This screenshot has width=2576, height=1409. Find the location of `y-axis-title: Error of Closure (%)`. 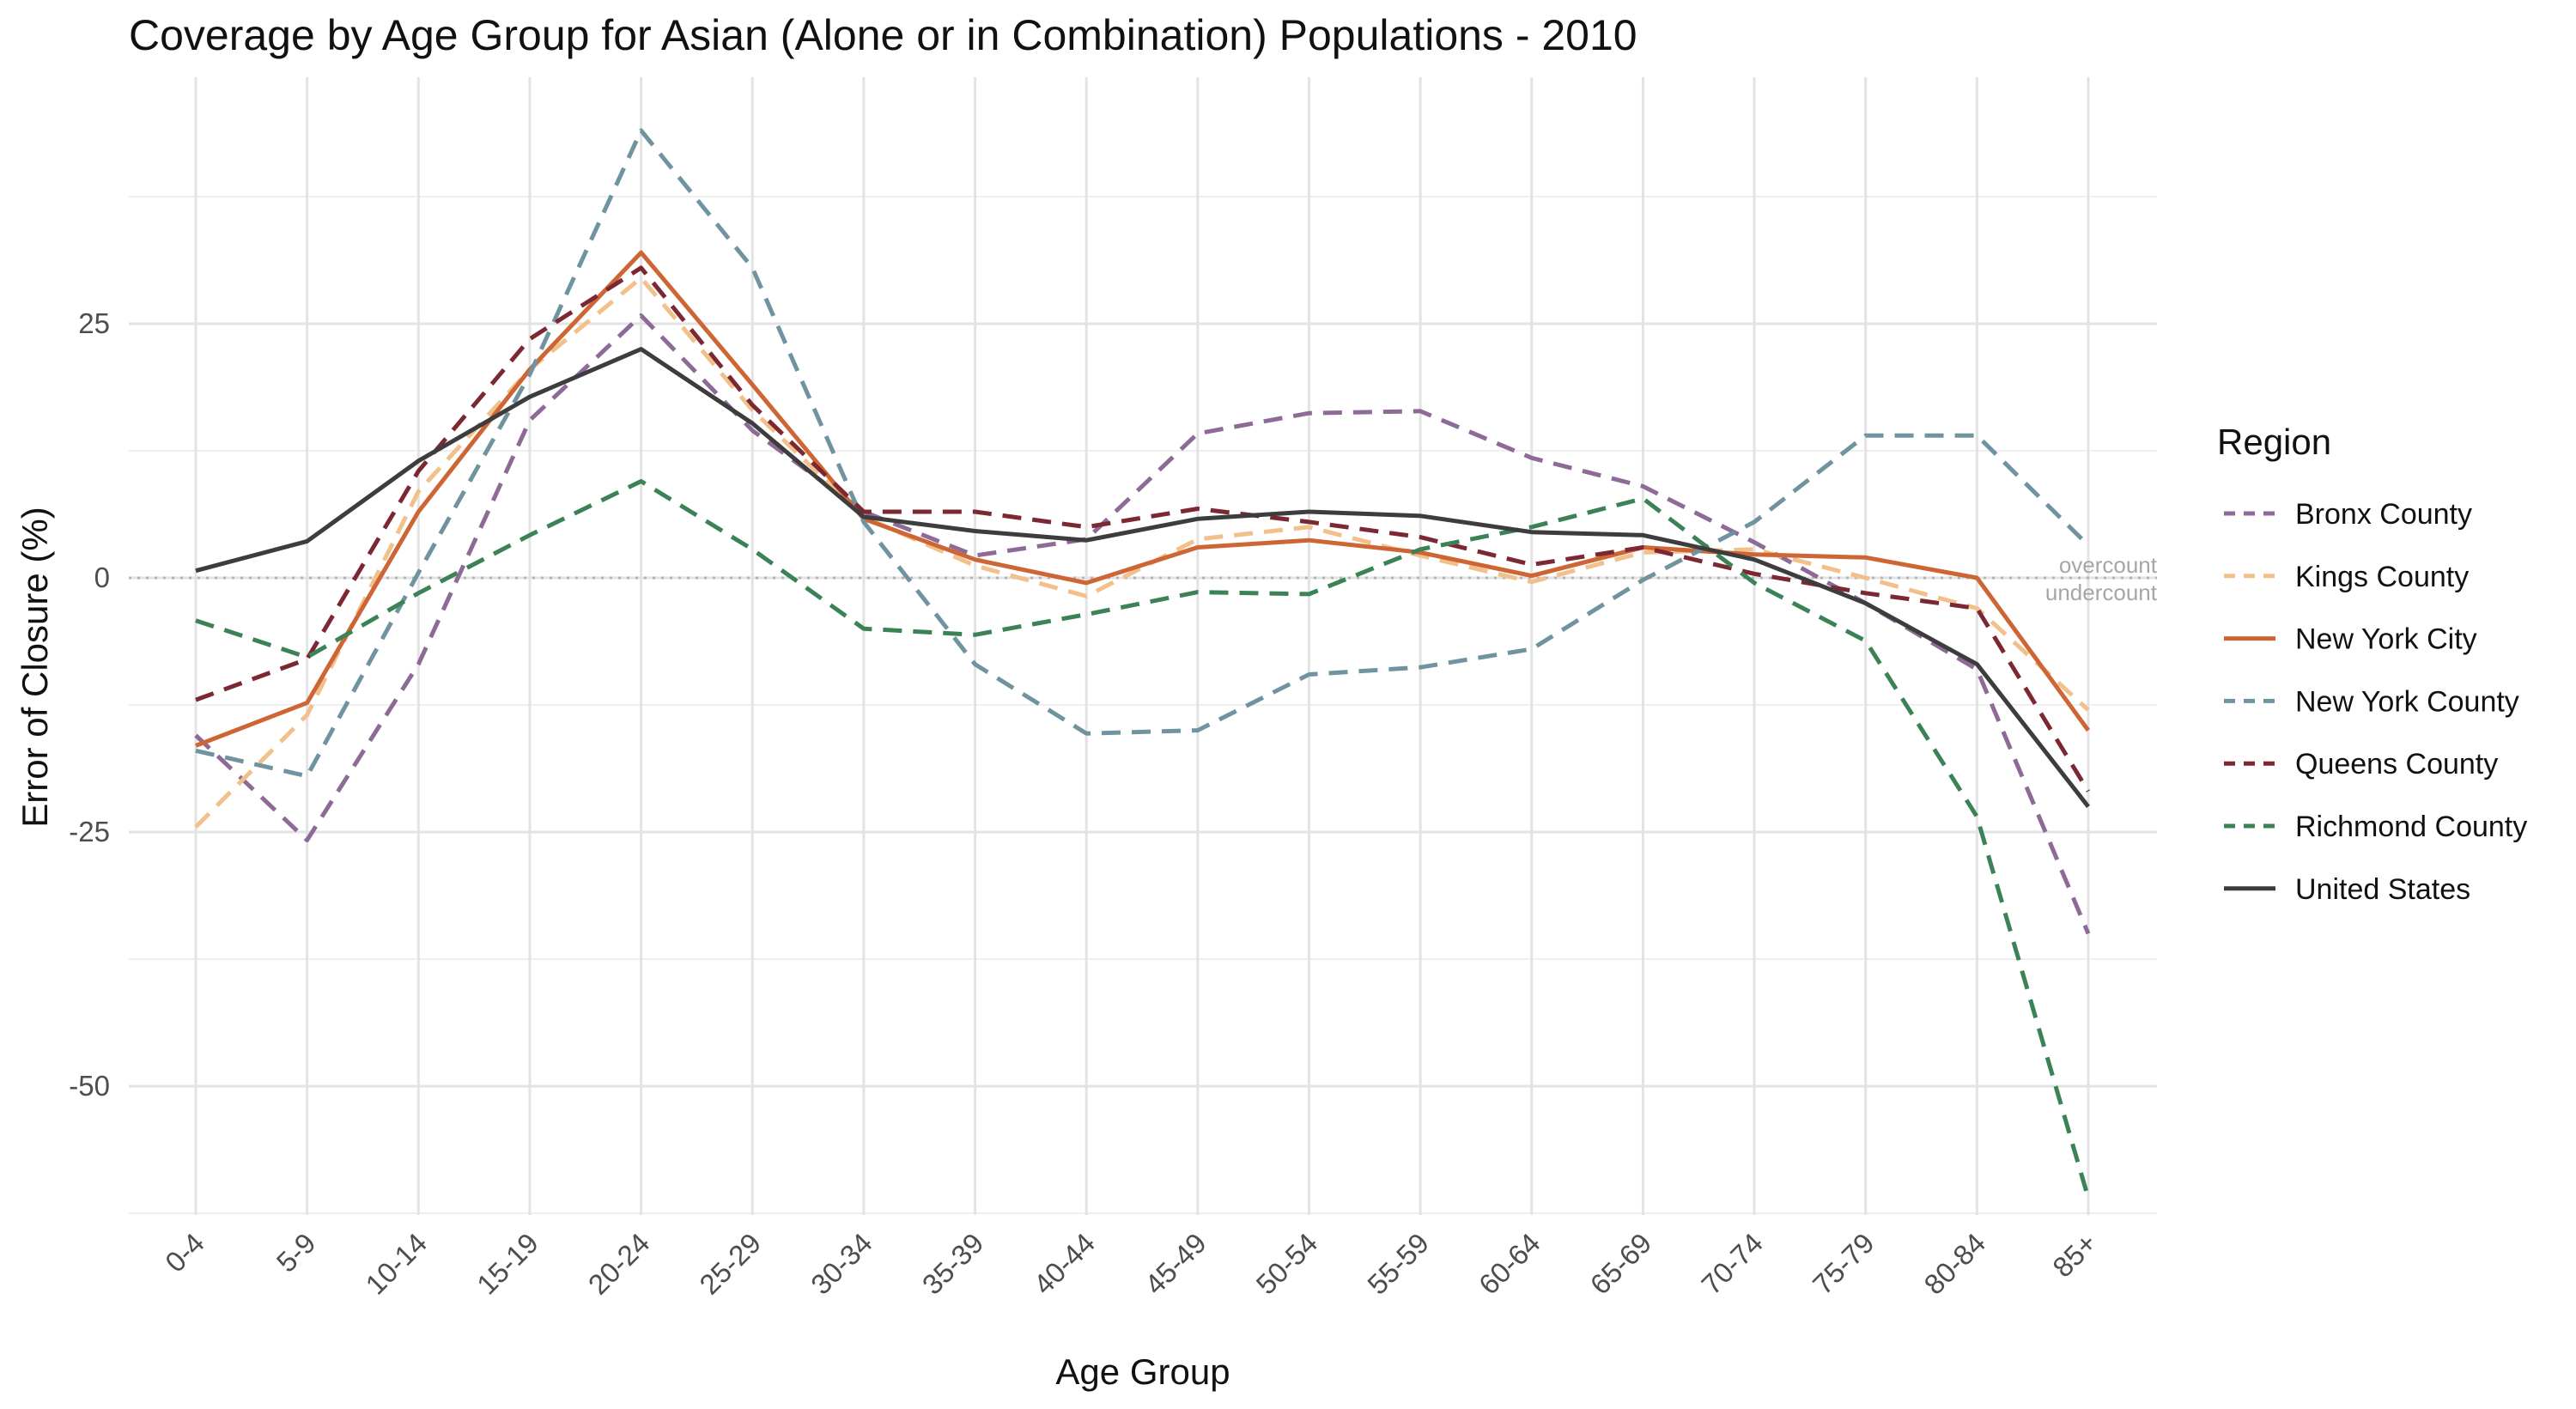

y-axis-title: Error of Closure (%) is located at coordinates (35, 667).